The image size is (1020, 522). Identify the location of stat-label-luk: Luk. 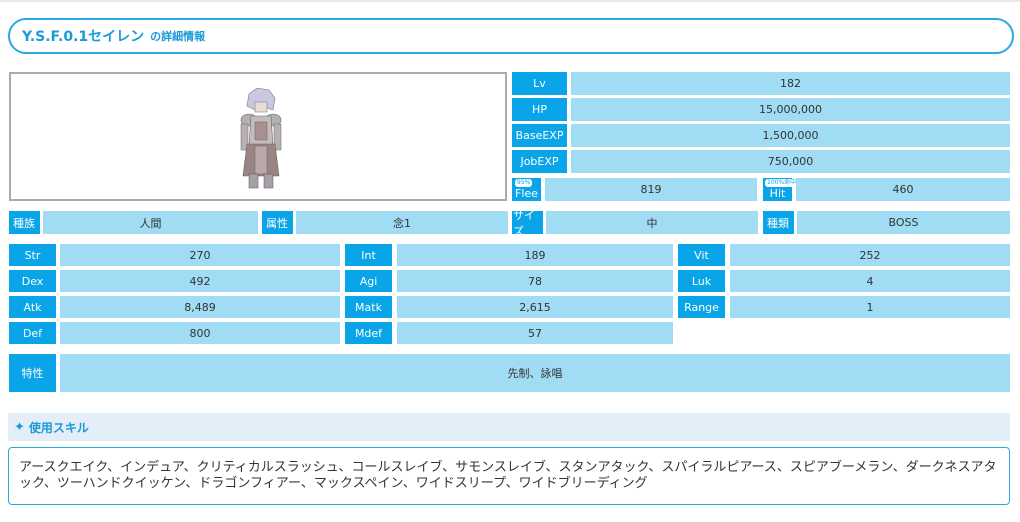
(701, 281).